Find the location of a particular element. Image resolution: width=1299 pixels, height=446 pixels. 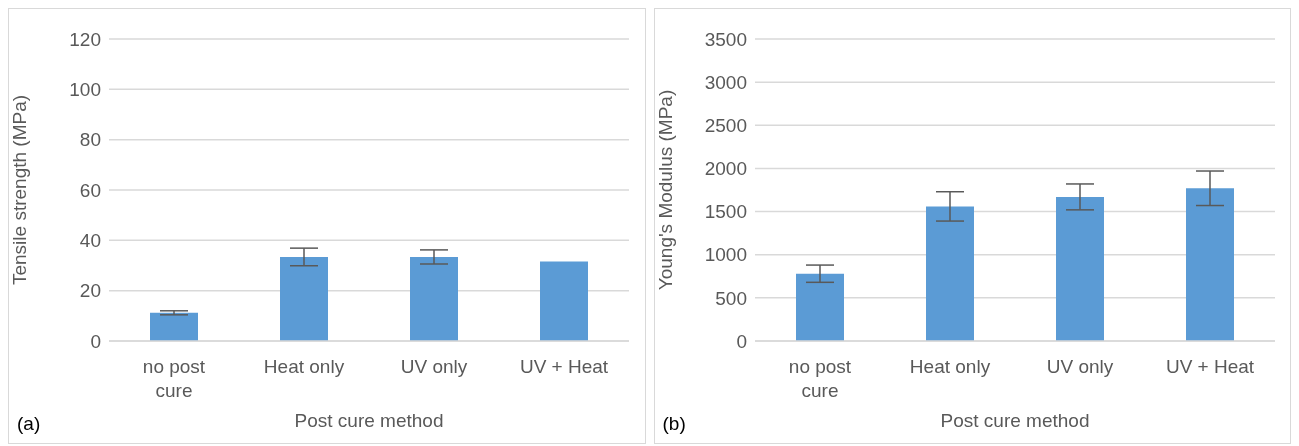

y-axis-title: Tensile strength (MPa) is located at coordinates (19, 190).